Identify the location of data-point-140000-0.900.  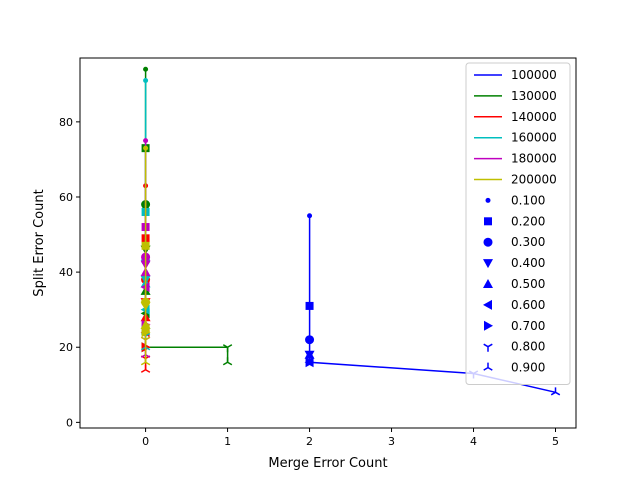
(145, 368).